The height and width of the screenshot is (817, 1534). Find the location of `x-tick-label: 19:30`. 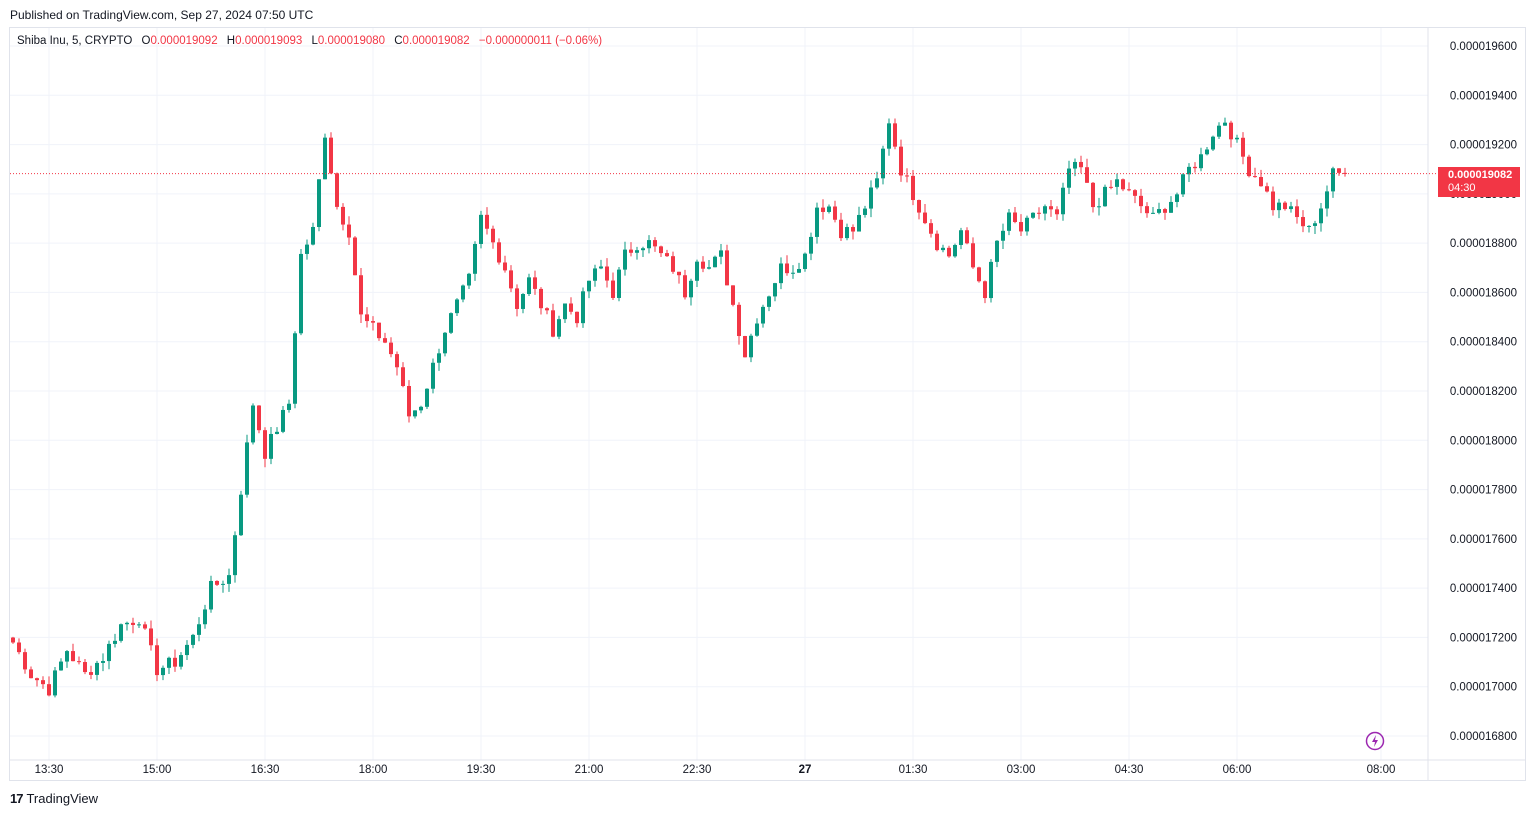

x-tick-label: 19:30 is located at coordinates (481, 770).